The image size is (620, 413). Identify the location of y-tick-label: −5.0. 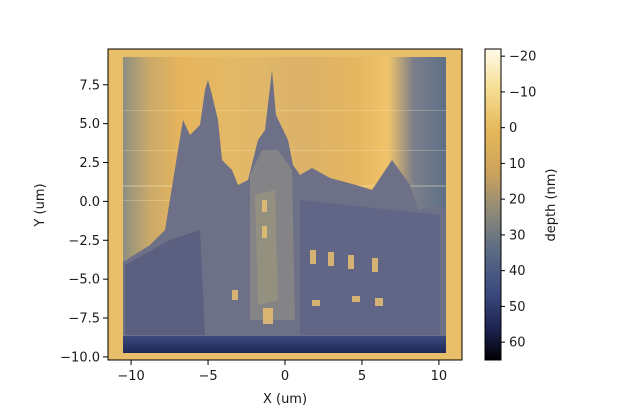
(84, 280).